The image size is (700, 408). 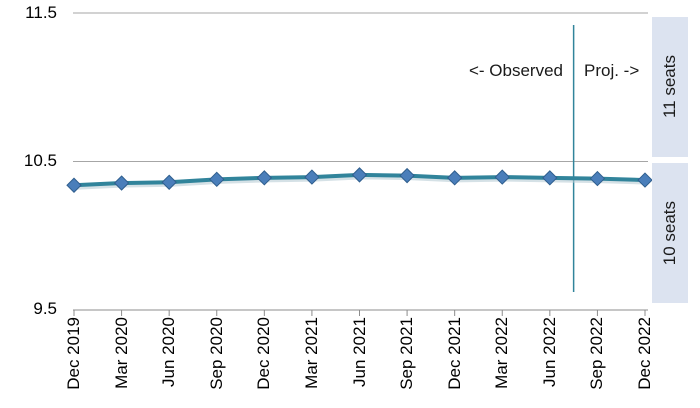 What do you see at coordinates (121, 353) in the screenshot?
I see `x-axis-label: Mar 2020` at bounding box center [121, 353].